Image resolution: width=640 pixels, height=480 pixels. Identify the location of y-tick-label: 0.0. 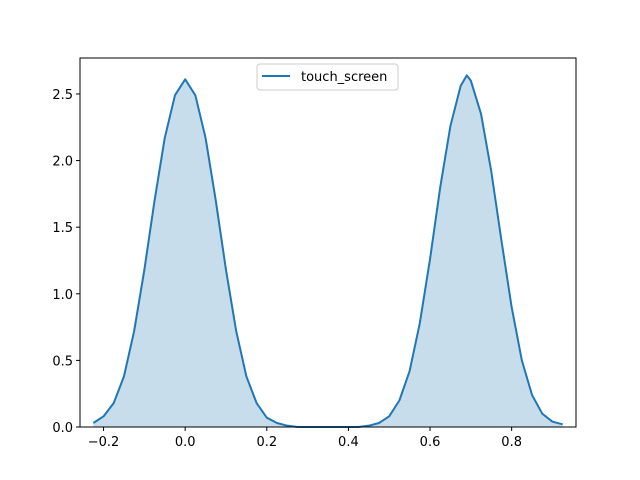
(62, 428).